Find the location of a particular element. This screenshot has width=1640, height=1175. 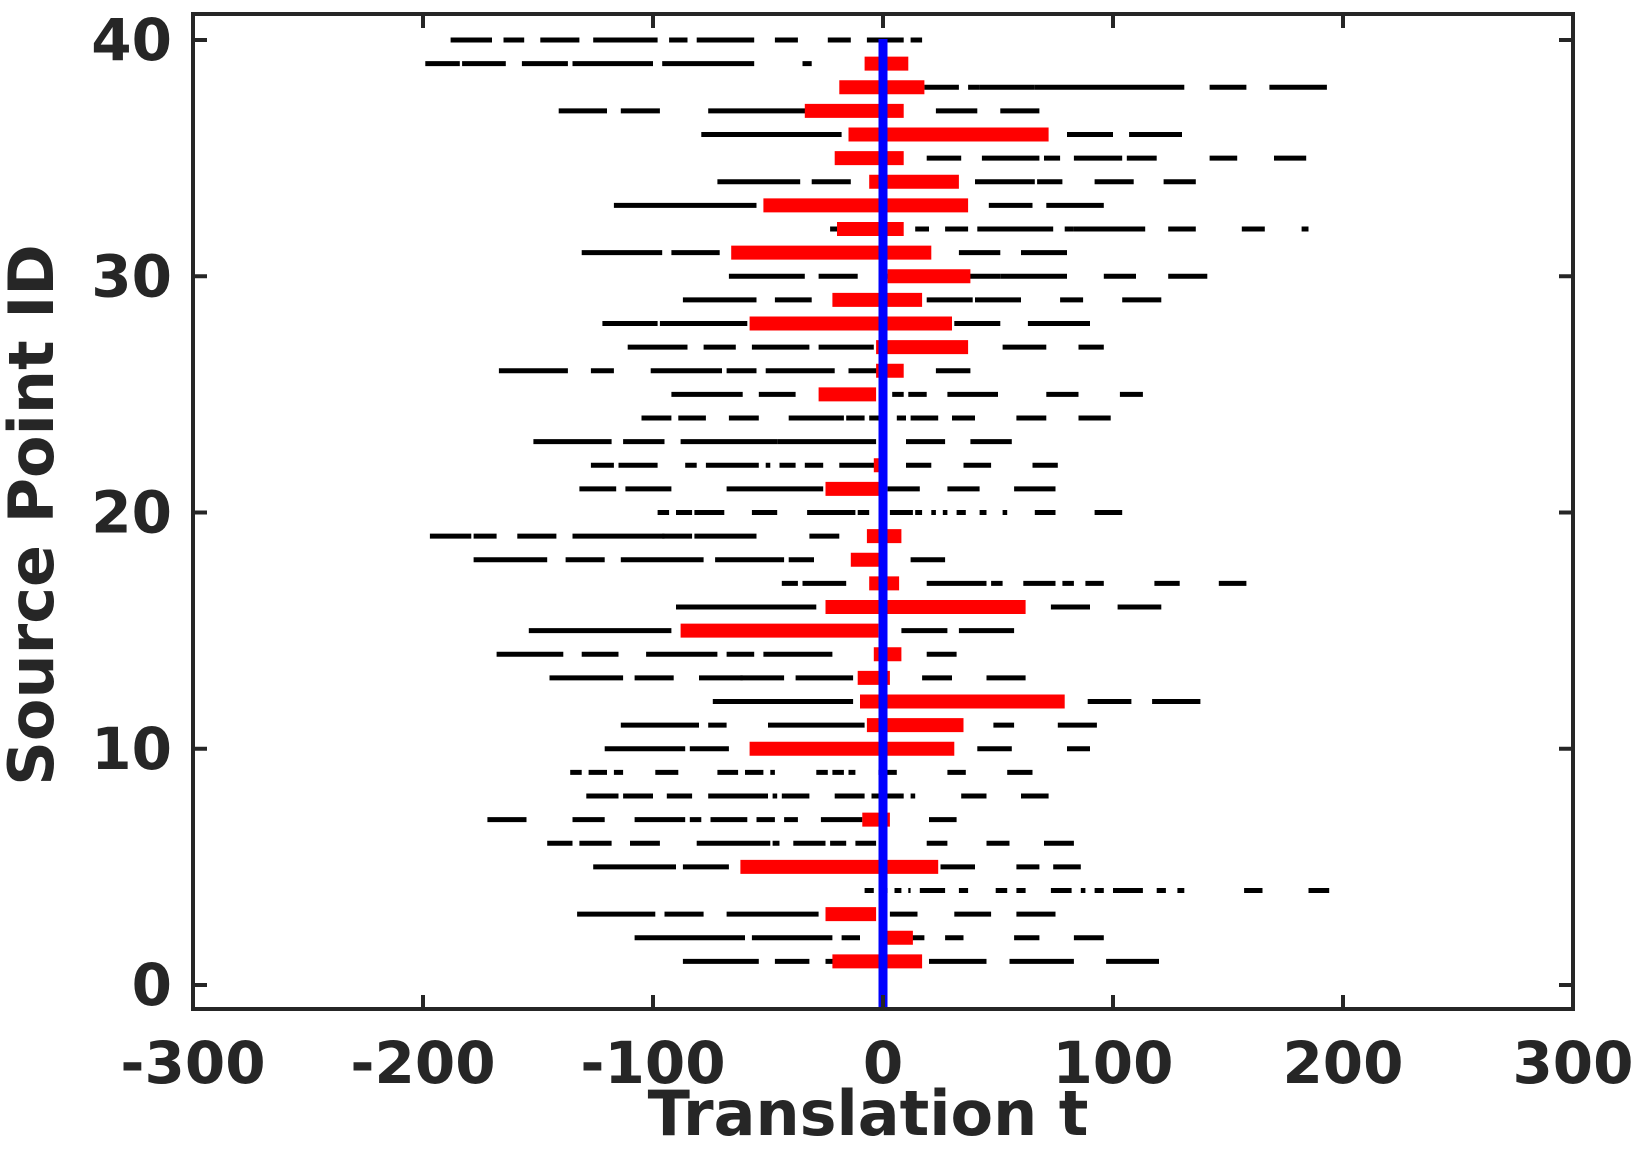

y-tick-label: 0 is located at coordinates (152, 985).